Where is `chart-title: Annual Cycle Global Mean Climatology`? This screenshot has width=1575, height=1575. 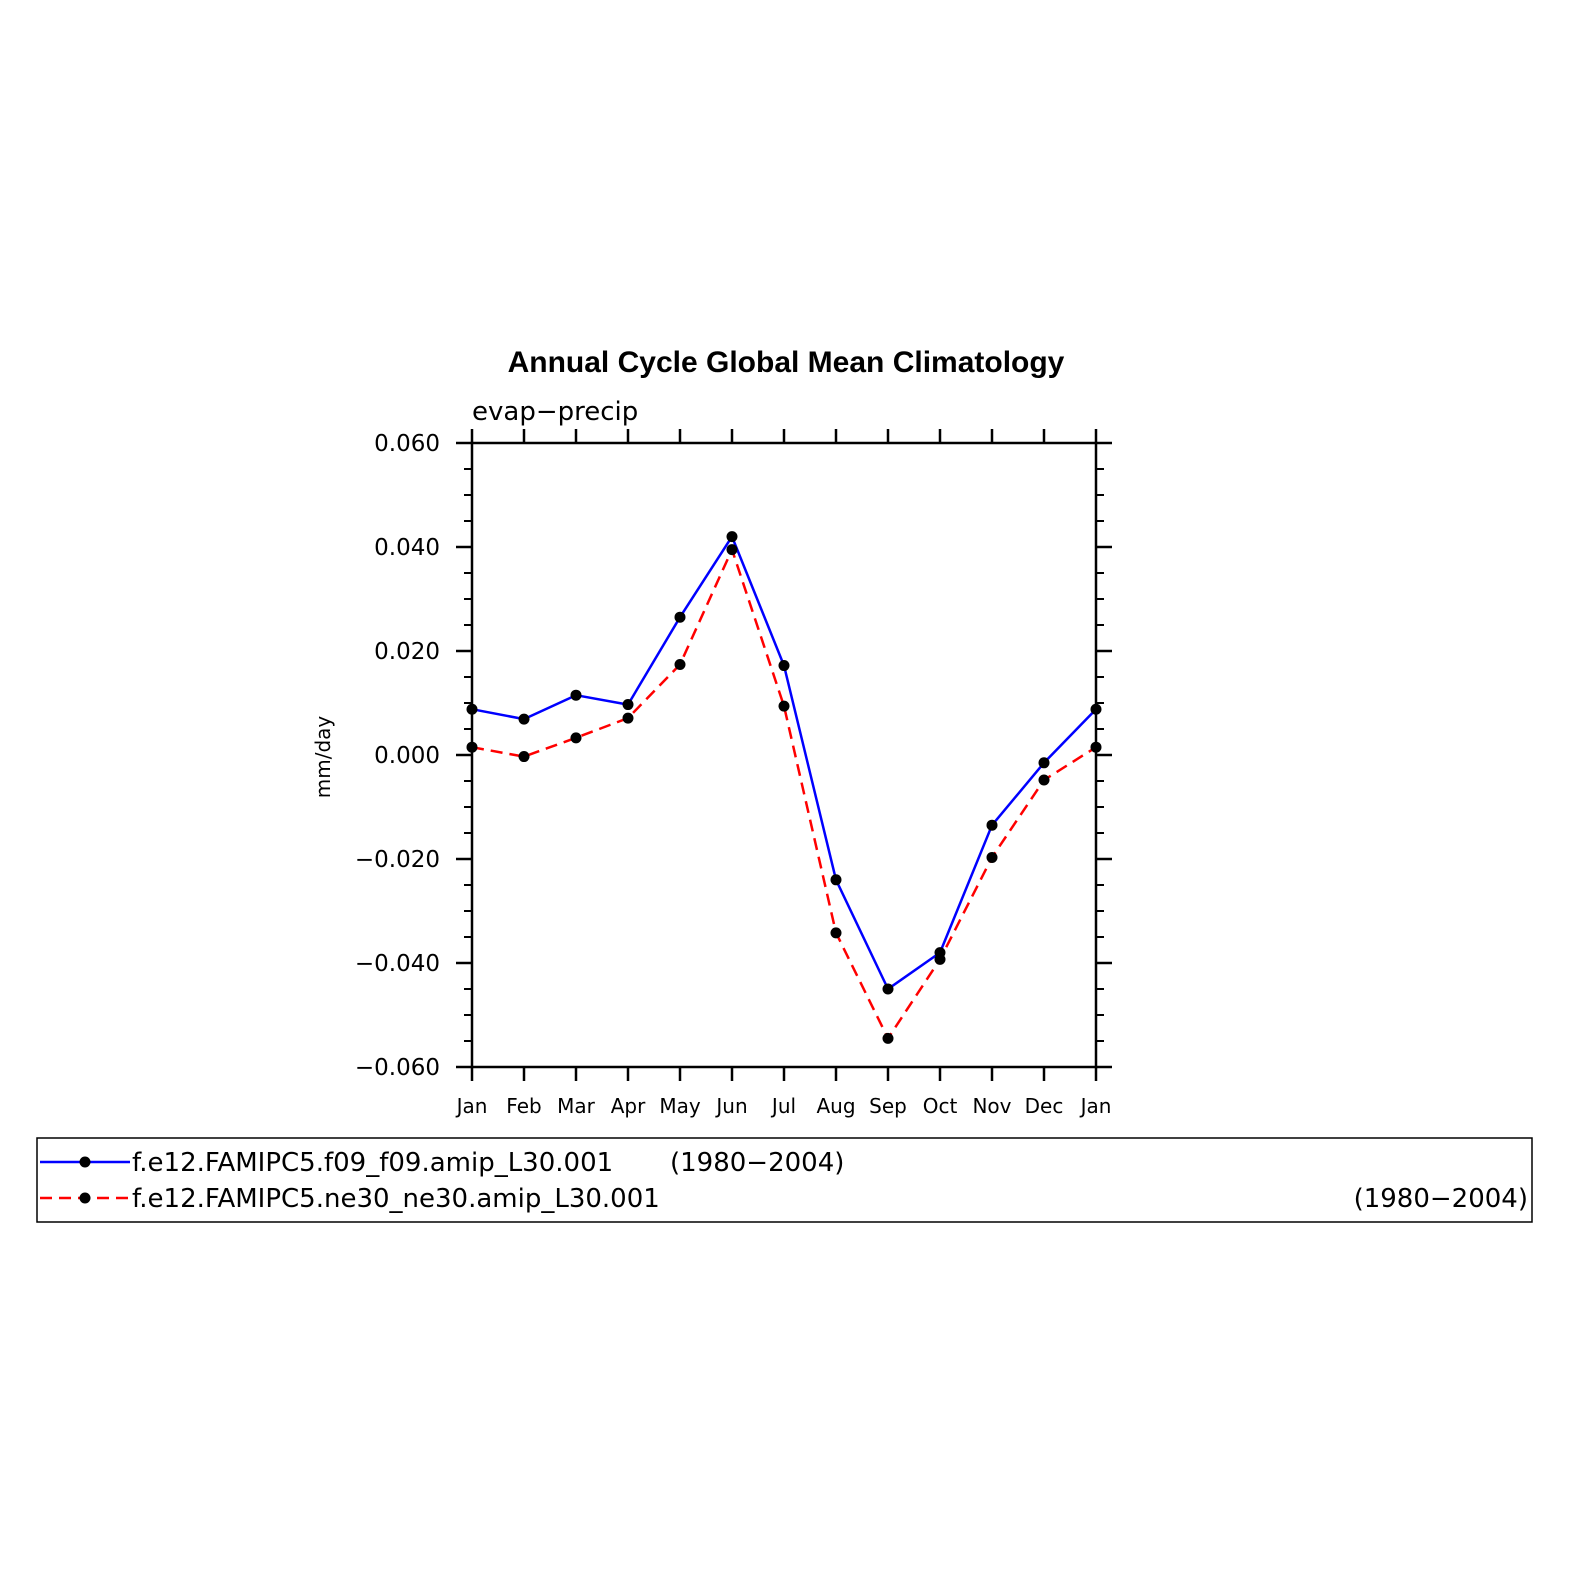
chart-title: Annual Cycle Global Mean Climatology is located at coordinates (786, 362).